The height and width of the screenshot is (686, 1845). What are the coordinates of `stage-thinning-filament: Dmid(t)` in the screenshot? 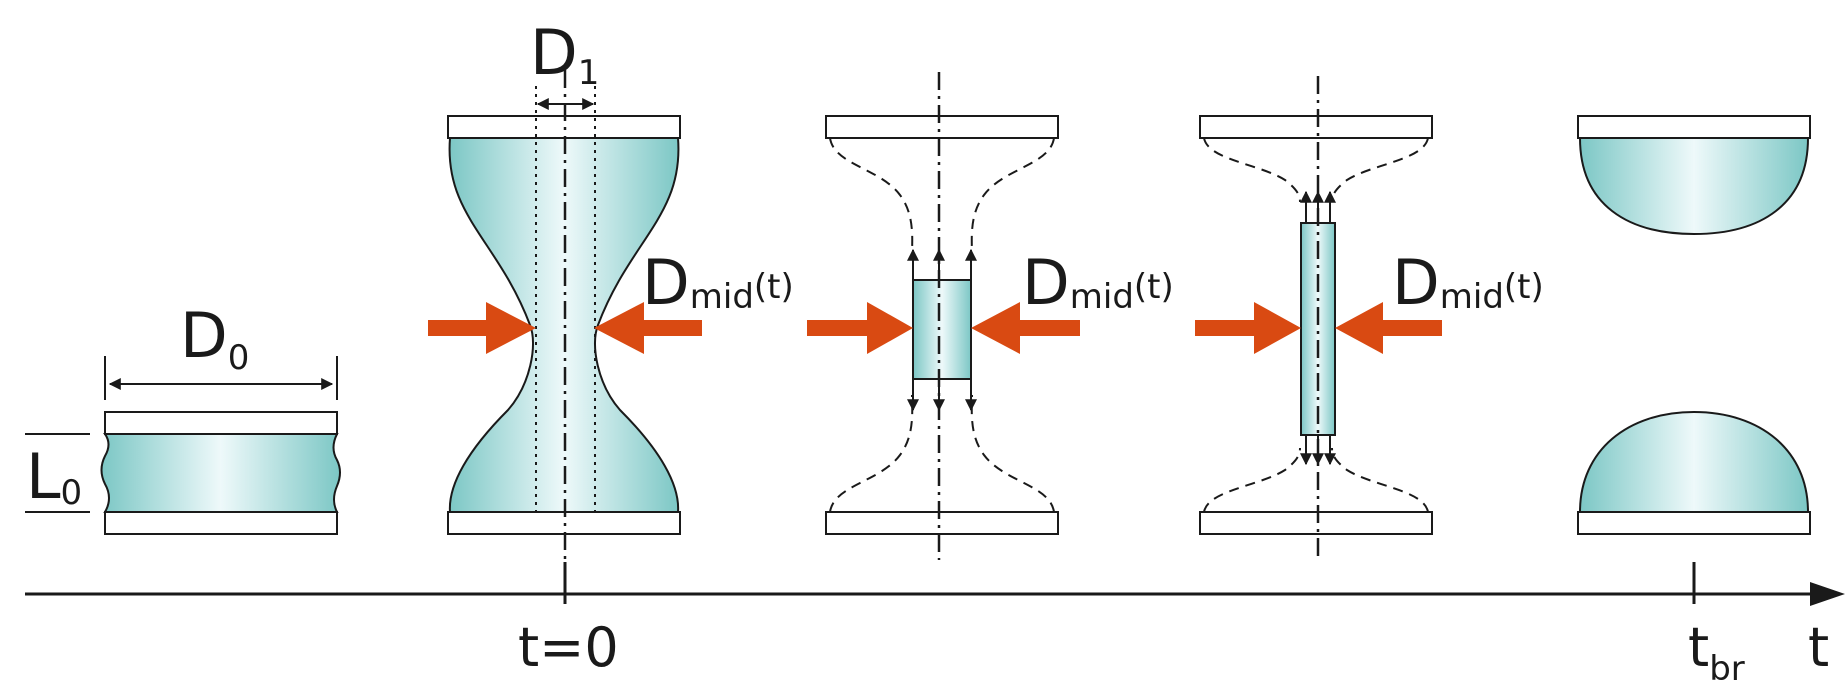 It's located at (990, 316).